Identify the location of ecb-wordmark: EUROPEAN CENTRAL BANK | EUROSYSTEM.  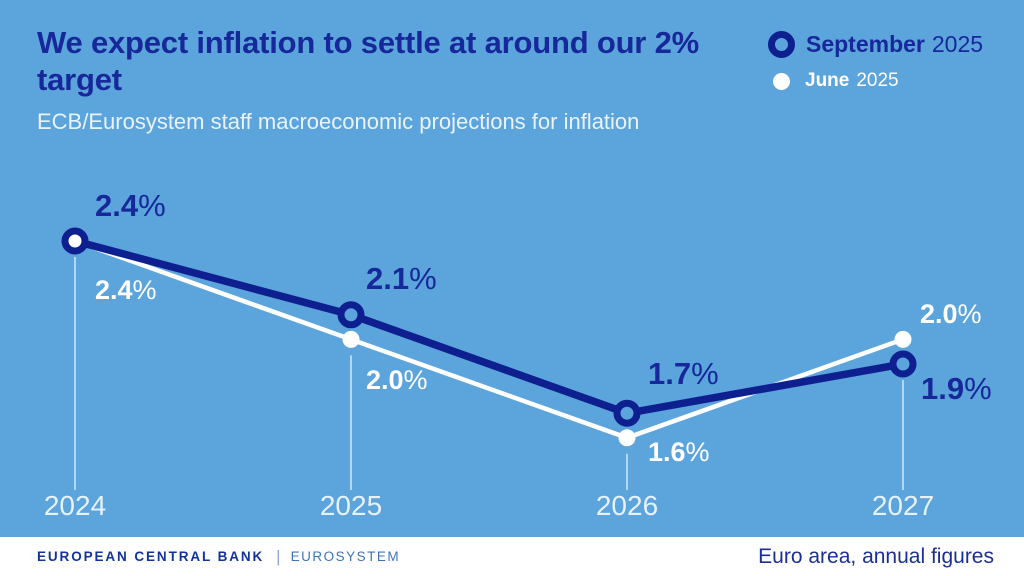
(218, 556).